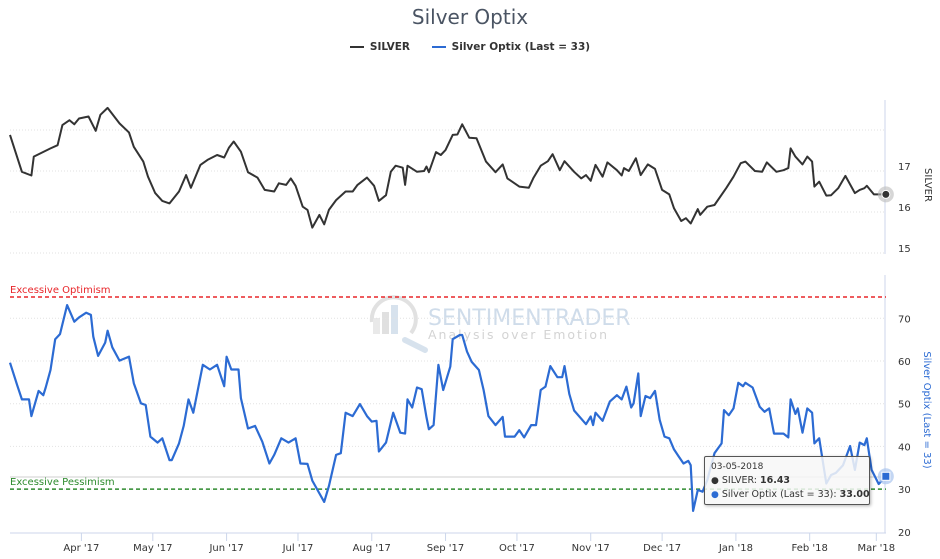 The width and height of the screenshot is (940, 559). I want to click on y-tick-label: 50, so click(904, 405).